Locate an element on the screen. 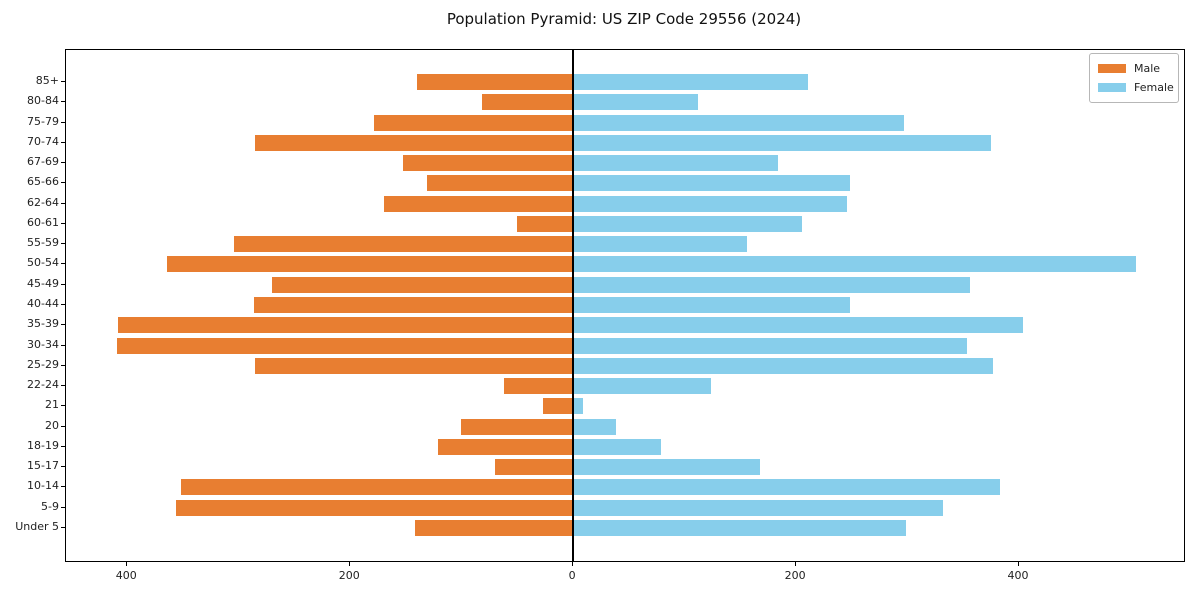 Image resolution: width=1200 pixels, height=600 pixels. legend-item-female: Female is located at coordinates (1138, 87).